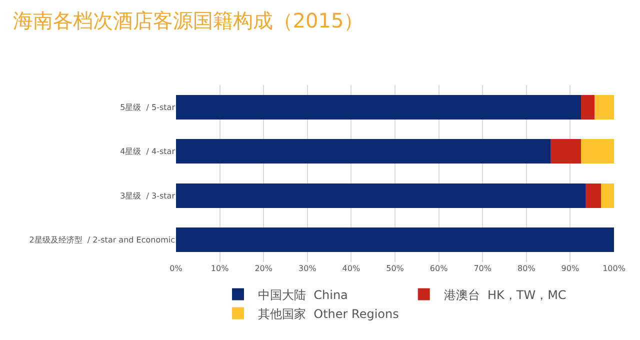 This screenshot has height=340, width=640. What do you see at coordinates (188, 20) in the screenshot?
I see `chart-title: 海南各档次酒店客源国籍构成（2015）` at bounding box center [188, 20].